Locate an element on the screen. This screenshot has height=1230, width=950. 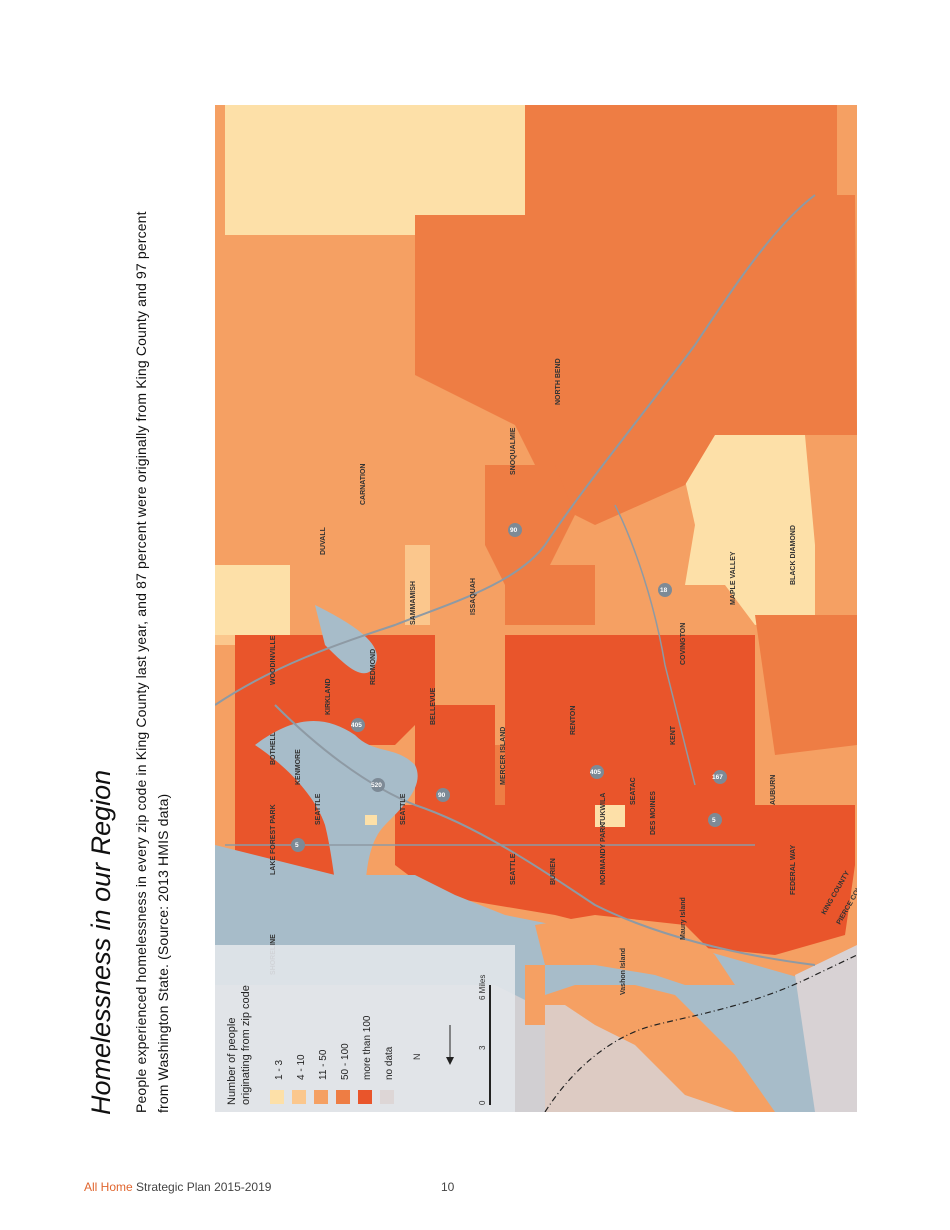
label-burien: BURIEN is located at coordinates (553, 871).